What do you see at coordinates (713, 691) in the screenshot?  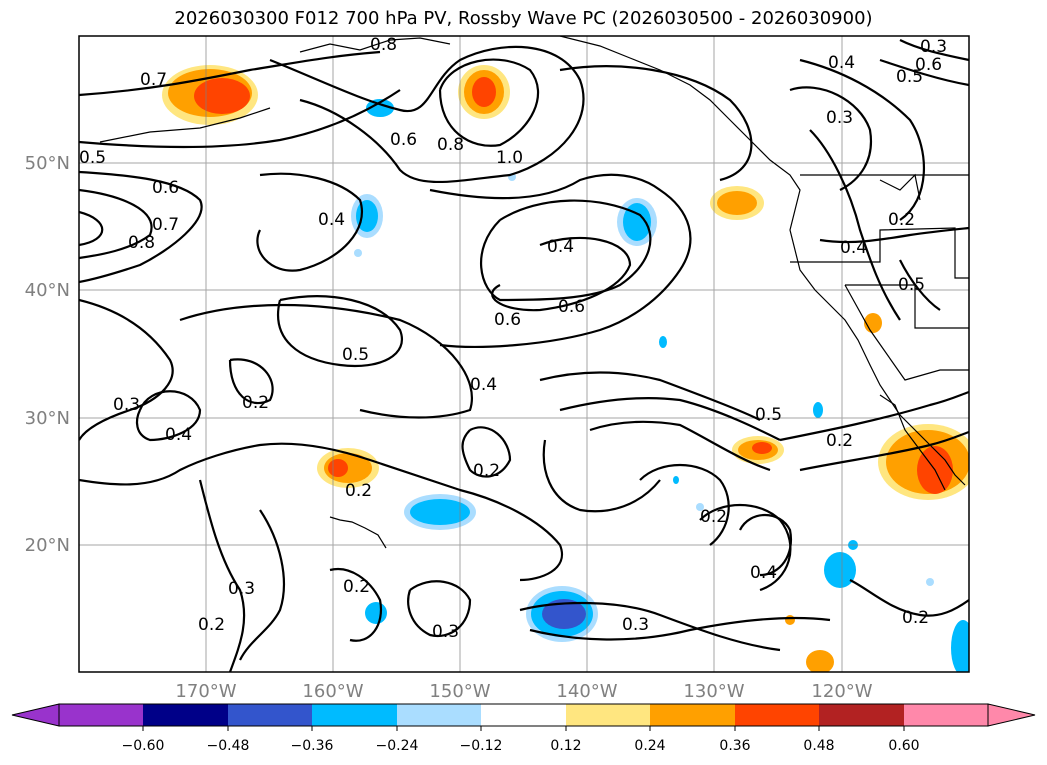 I see `lon-label: 130°W` at bounding box center [713, 691].